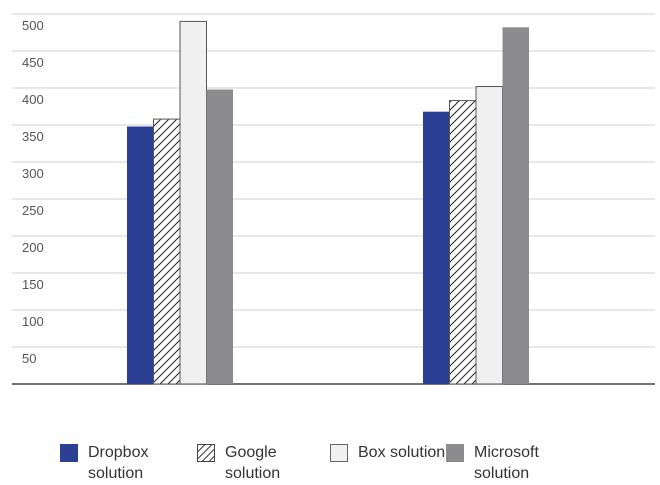 The image size is (660, 485). Describe the element at coordinates (33, 136) in the screenshot. I see `y-tick-label: 350` at that location.